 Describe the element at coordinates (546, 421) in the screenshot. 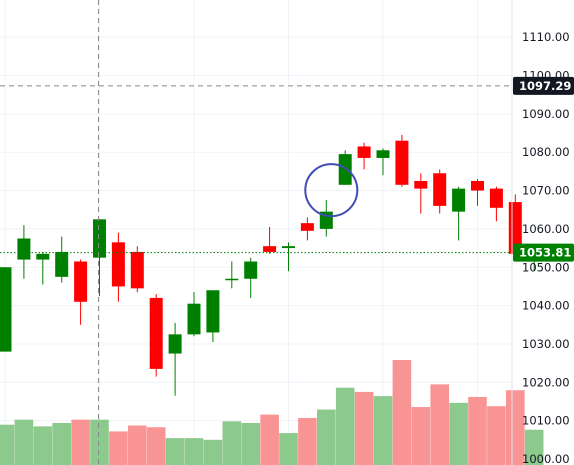

I see `y-tick-label: 1010.00` at that location.